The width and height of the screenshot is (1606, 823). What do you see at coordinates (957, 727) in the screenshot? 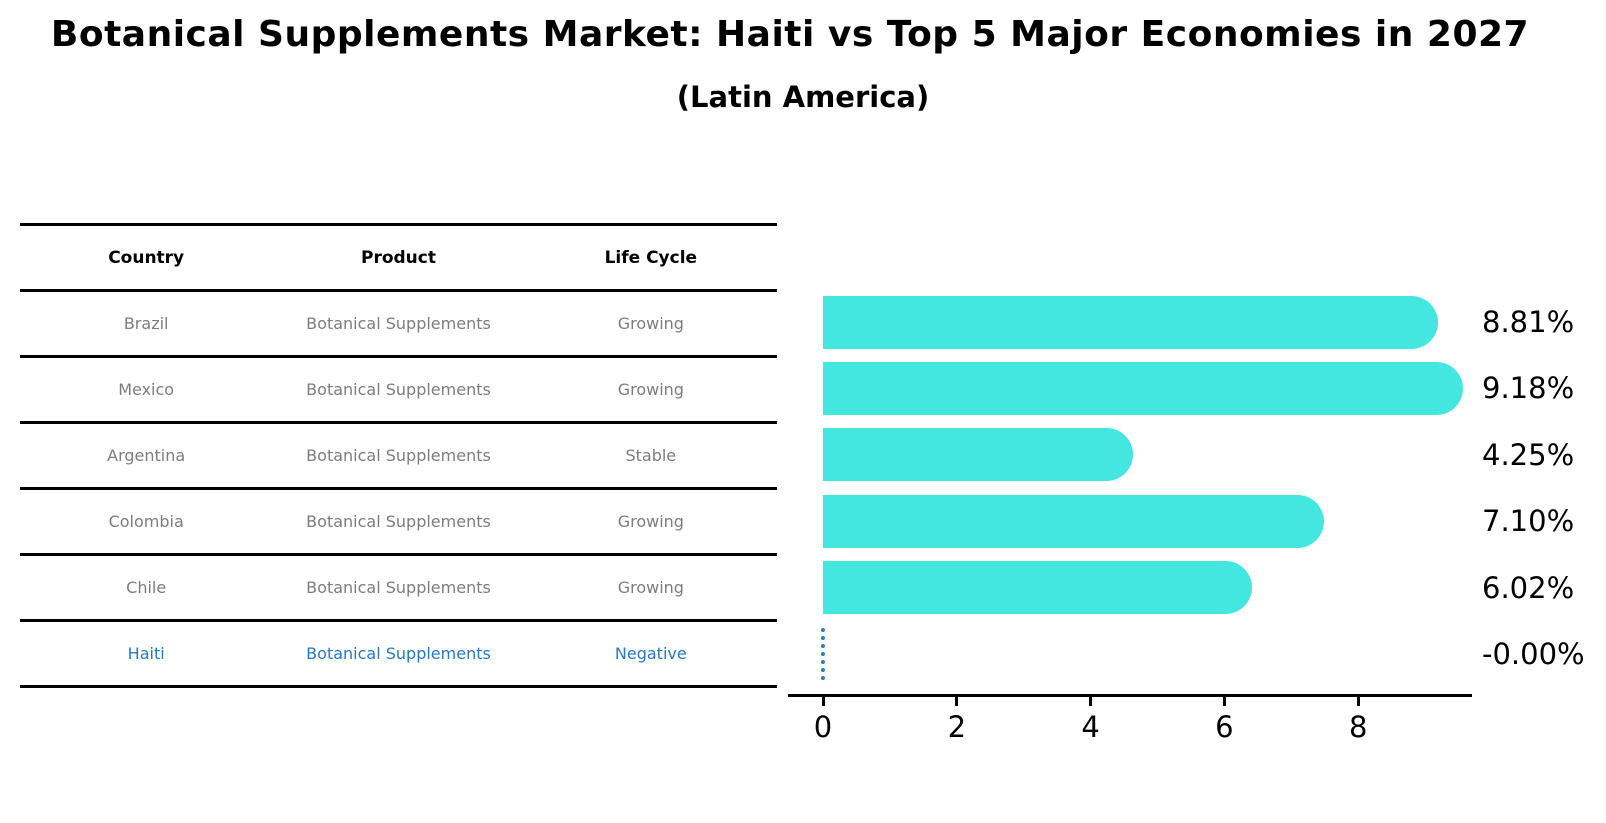
I see `x-tick-label: 2` at bounding box center [957, 727].